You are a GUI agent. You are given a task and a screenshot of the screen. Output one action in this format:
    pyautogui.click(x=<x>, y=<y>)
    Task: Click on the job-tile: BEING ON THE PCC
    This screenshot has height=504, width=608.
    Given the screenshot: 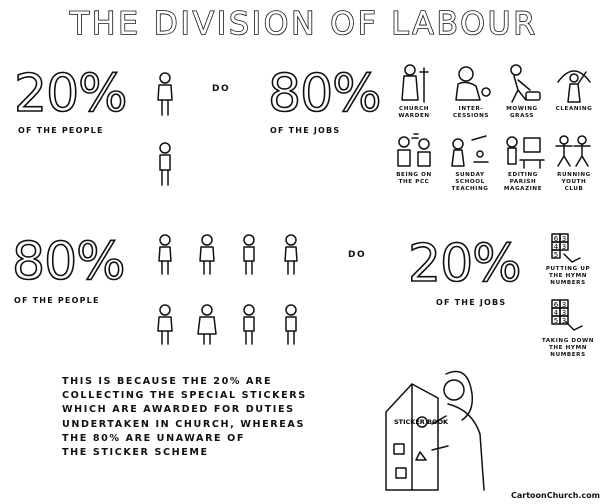 What is the action you would take?
    pyautogui.click(x=414, y=159)
    